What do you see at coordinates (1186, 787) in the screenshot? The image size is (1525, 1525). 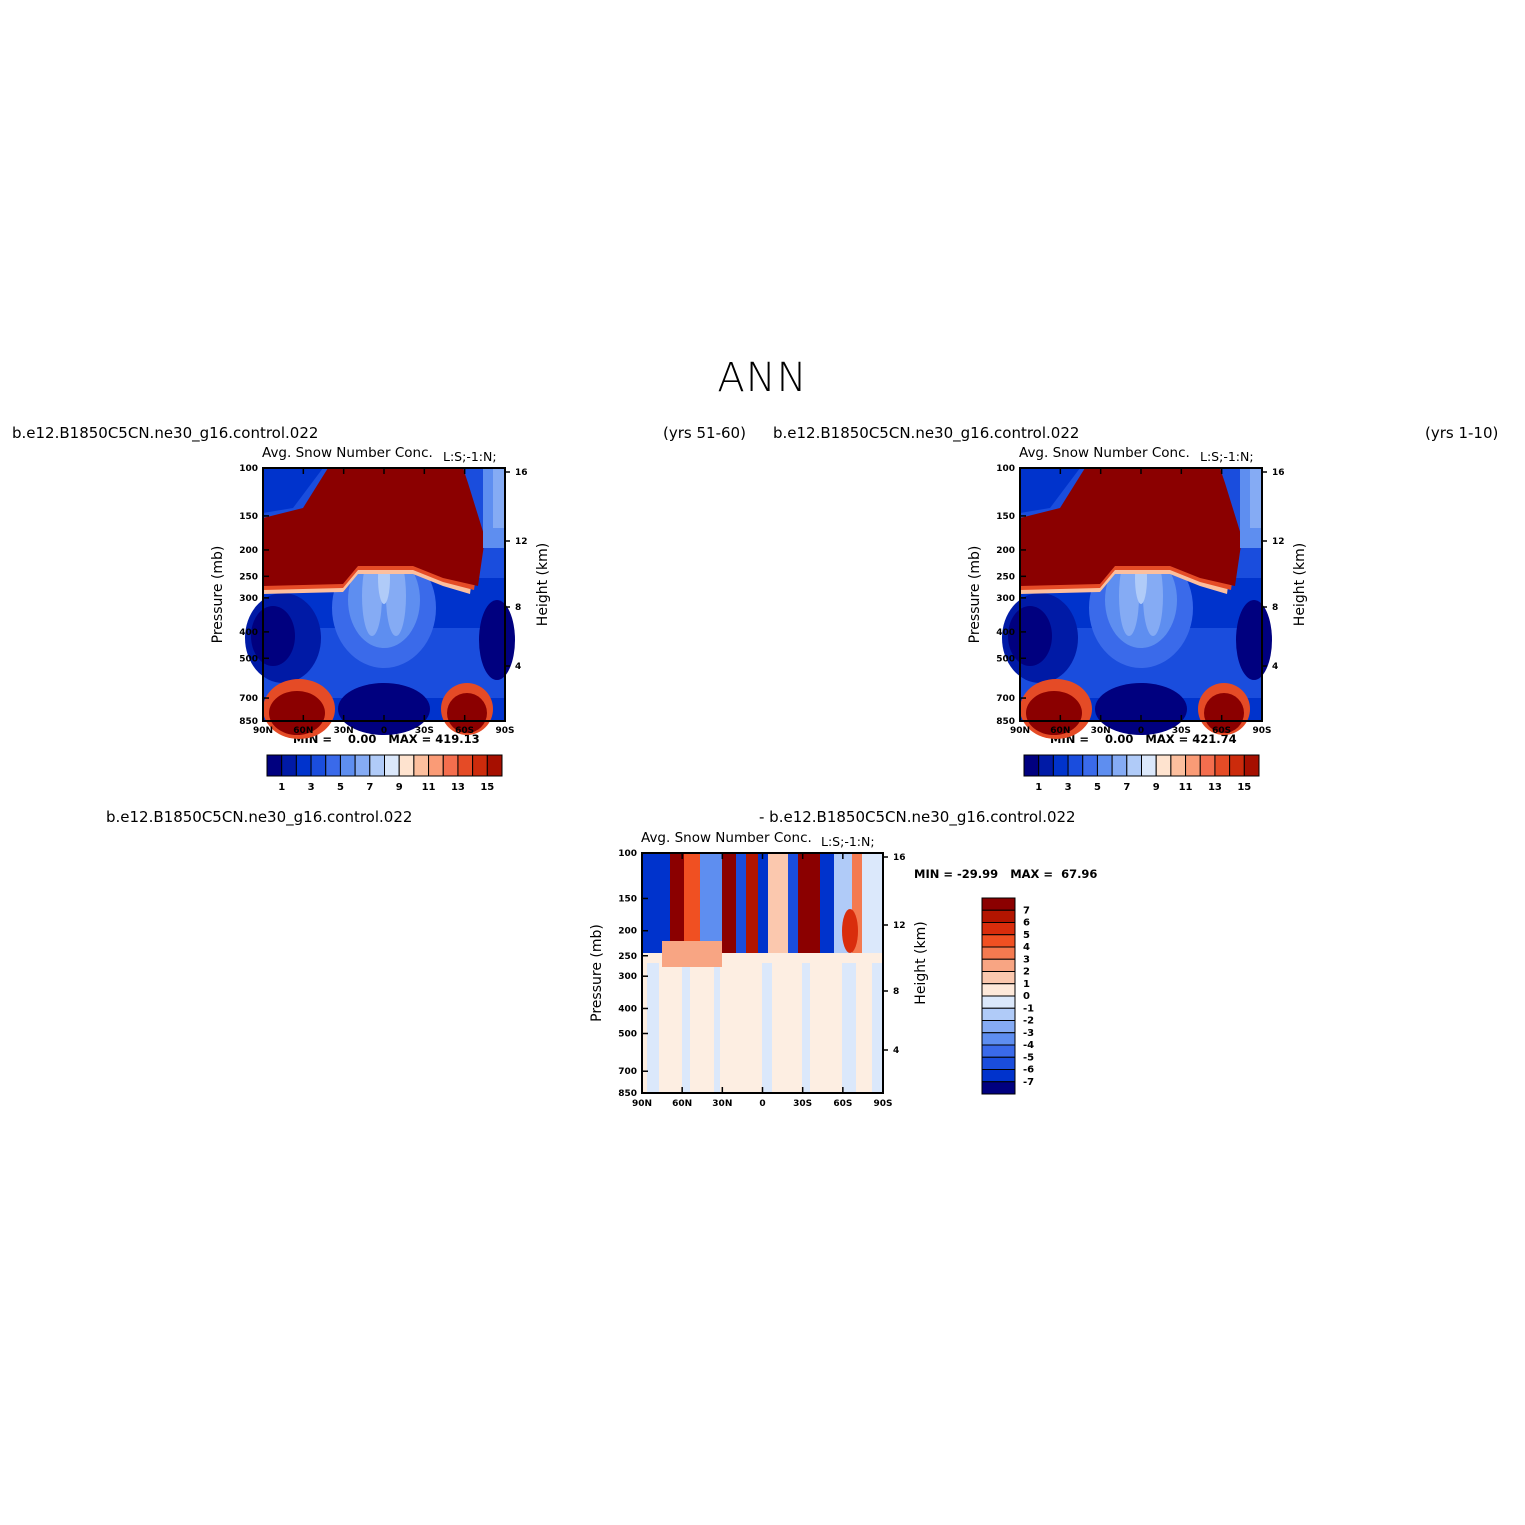 I see `colorbar-label: 11` at bounding box center [1186, 787].